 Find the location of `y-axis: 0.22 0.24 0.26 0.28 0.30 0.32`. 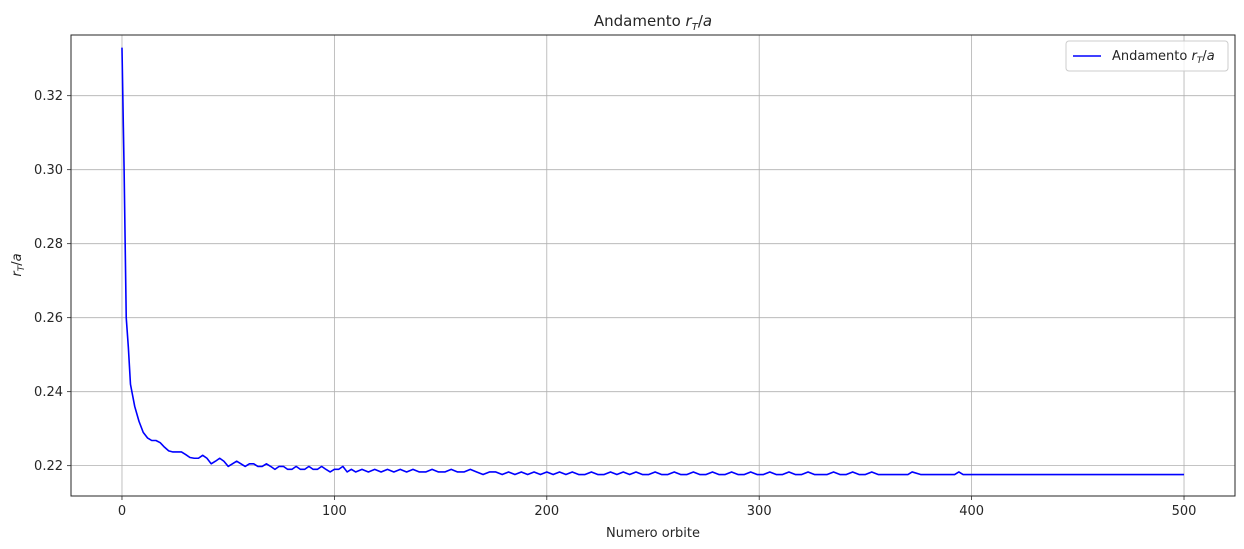

y-axis: 0.22 0.24 0.26 0.28 0.30 0.32 is located at coordinates (52, 281).